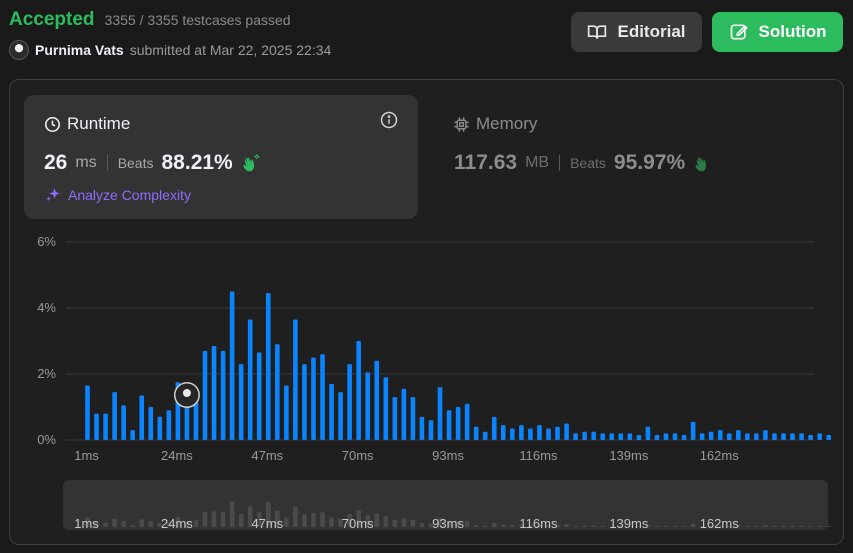 This screenshot has width=853, height=553. What do you see at coordinates (52, 19) in the screenshot?
I see `accepted-label: Accepted` at bounding box center [52, 19].